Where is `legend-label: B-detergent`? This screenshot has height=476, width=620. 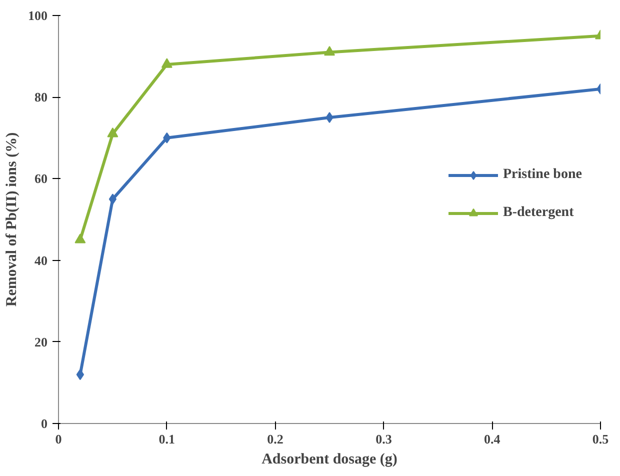
legend-label: B-detergent is located at coordinates (538, 213).